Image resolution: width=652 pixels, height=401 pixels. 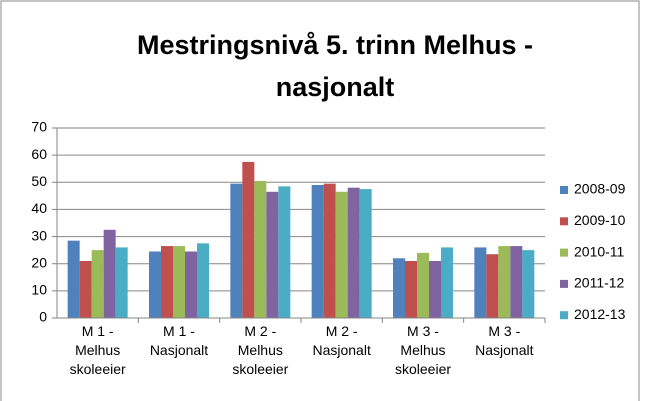 What do you see at coordinates (39, 290) in the screenshot?
I see `y-tick-label: 10` at bounding box center [39, 290].